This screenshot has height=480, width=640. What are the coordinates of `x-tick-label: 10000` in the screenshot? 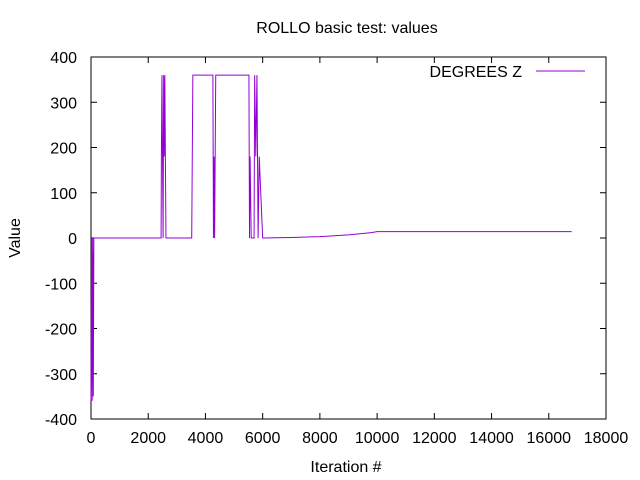 It's located at (377, 438).